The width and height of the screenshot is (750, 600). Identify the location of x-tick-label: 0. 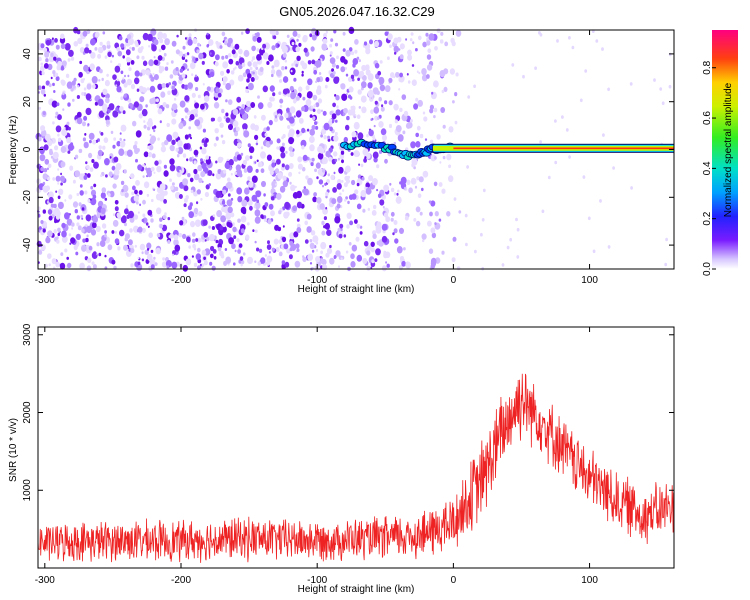
(454, 280).